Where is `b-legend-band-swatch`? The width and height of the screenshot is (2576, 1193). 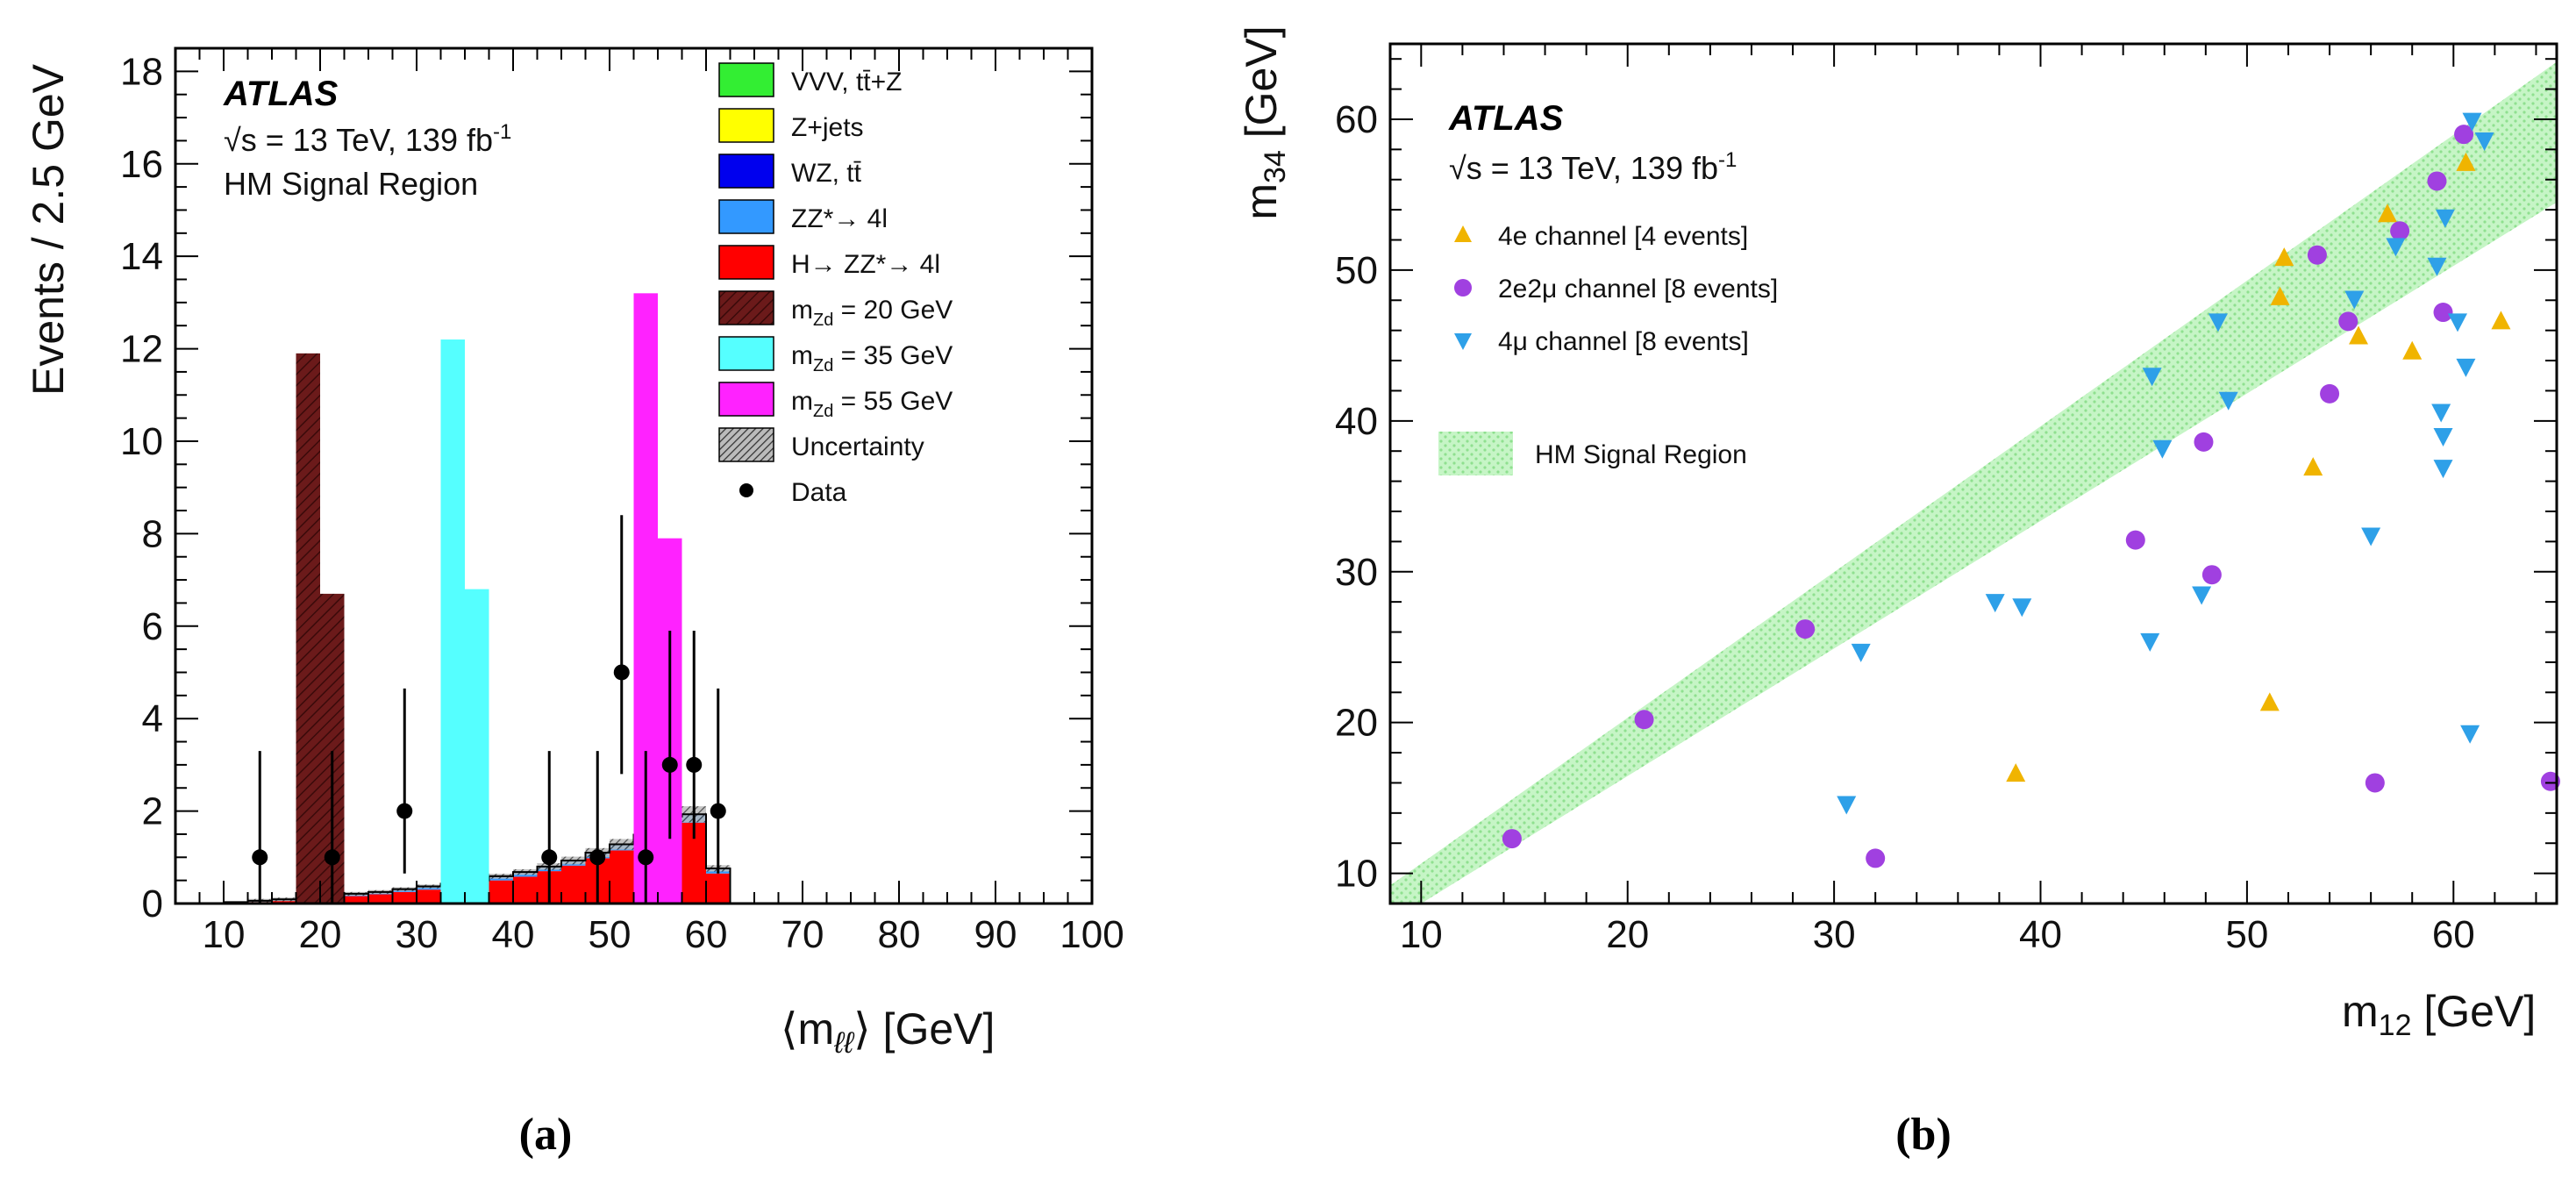 b-legend-band-swatch is located at coordinates (1476, 453).